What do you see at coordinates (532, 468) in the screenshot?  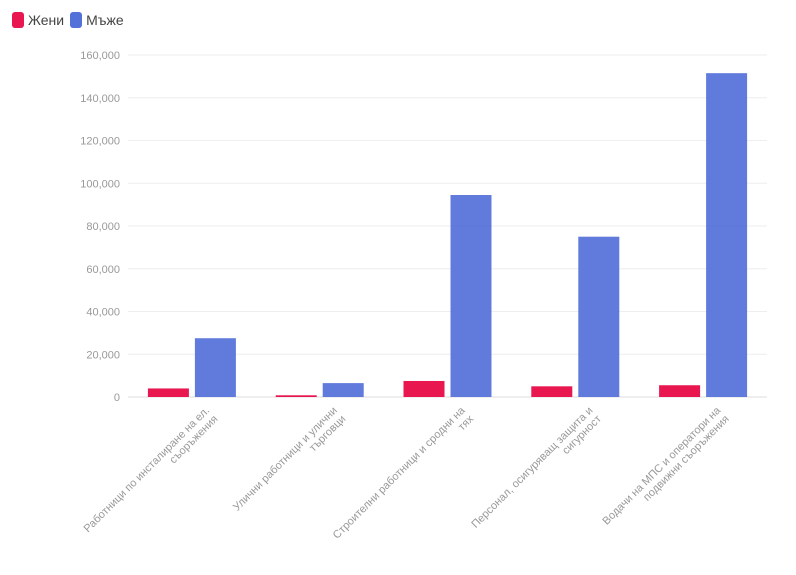 I see `x-category-label-line: Персонал, осигуряващ защита и` at bounding box center [532, 468].